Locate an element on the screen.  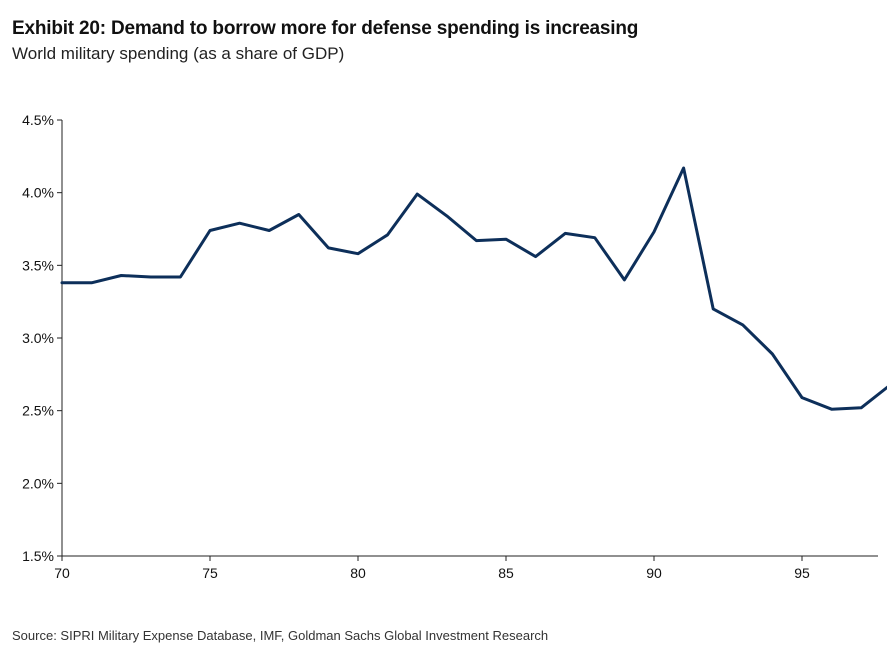
x-tick-label: 90 is located at coordinates (654, 573).